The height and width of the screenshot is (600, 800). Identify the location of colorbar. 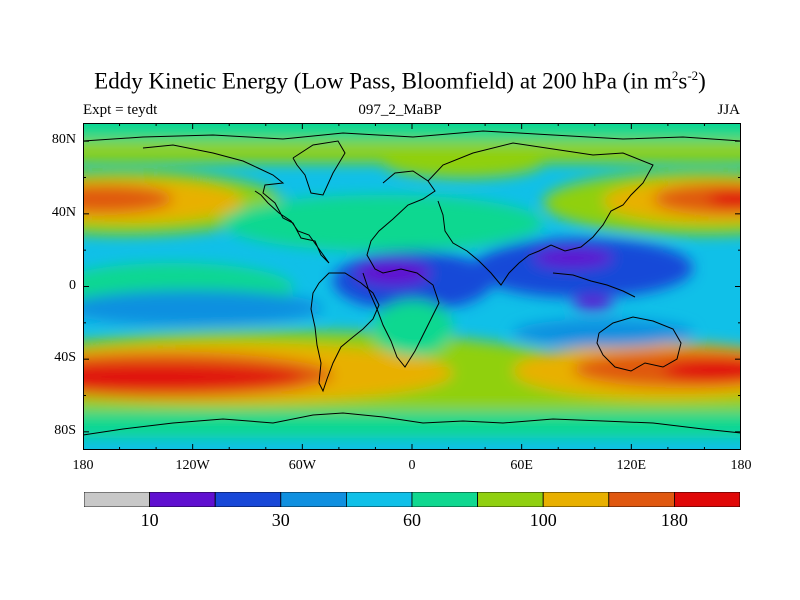
(412, 499).